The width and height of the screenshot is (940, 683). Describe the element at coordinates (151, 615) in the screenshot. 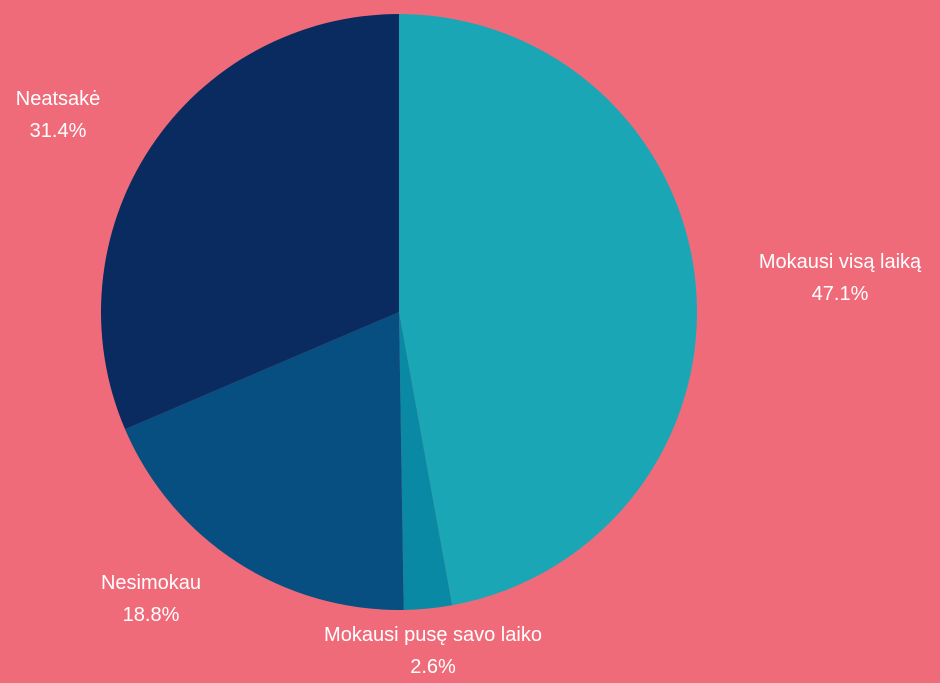

I see `slice-value-nesimokau: 18.8%` at that location.